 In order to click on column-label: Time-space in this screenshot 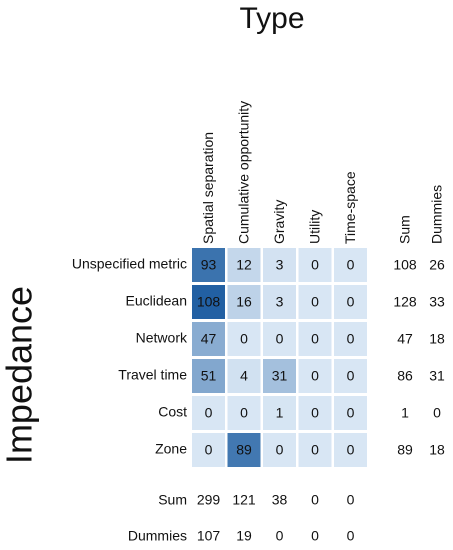, I will do `click(350, 207)`.